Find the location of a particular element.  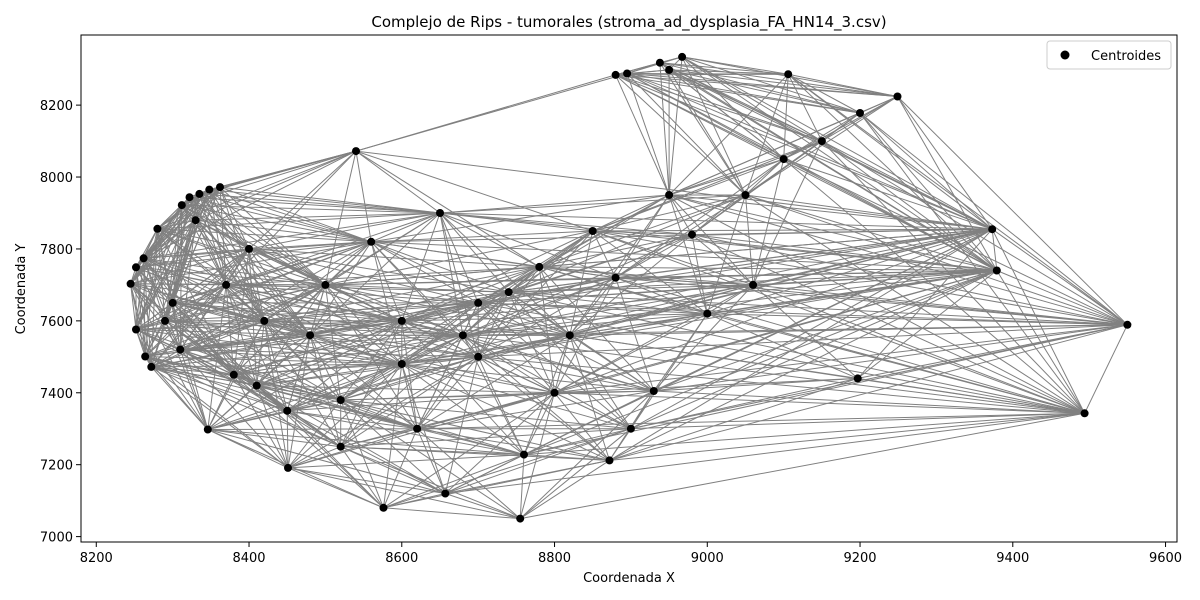

x-tick-label: 8400 is located at coordinates (248, 558).